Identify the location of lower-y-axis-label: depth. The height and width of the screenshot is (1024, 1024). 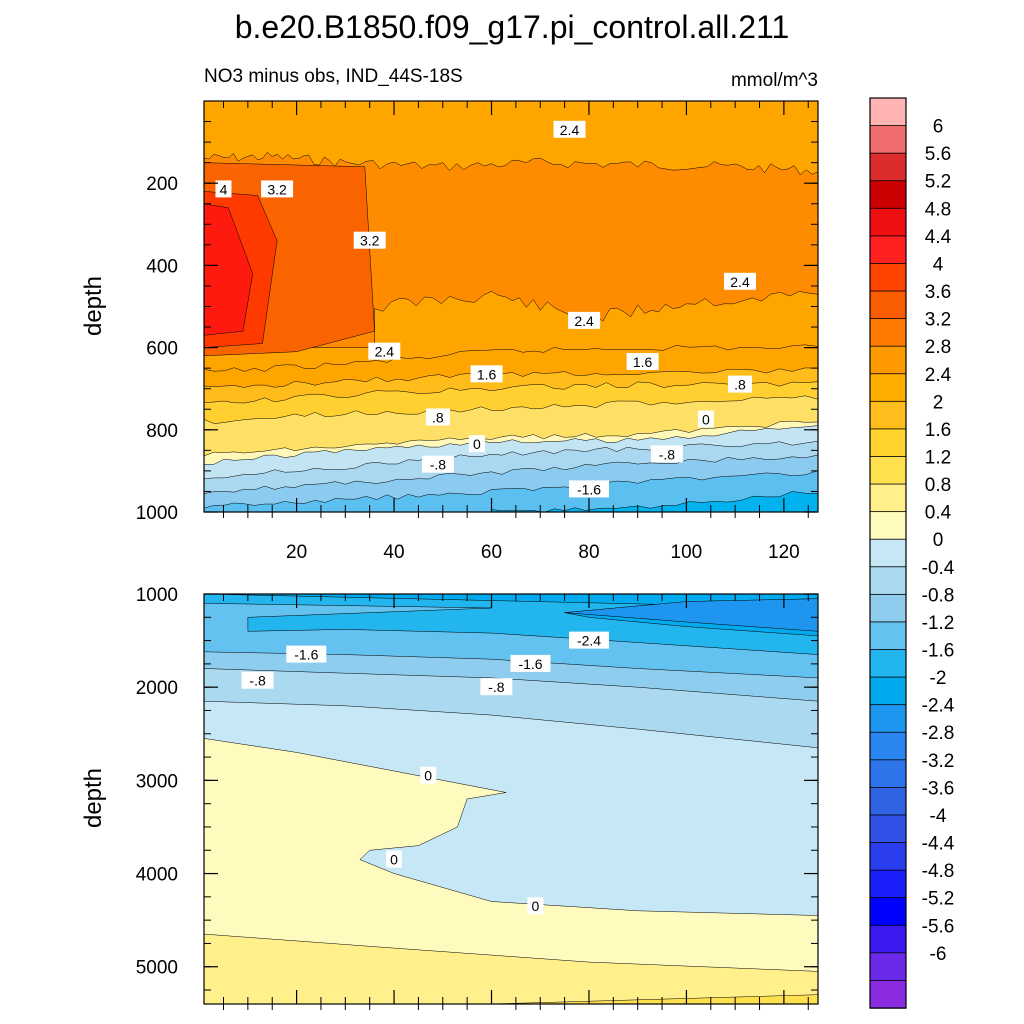
(93, 798).